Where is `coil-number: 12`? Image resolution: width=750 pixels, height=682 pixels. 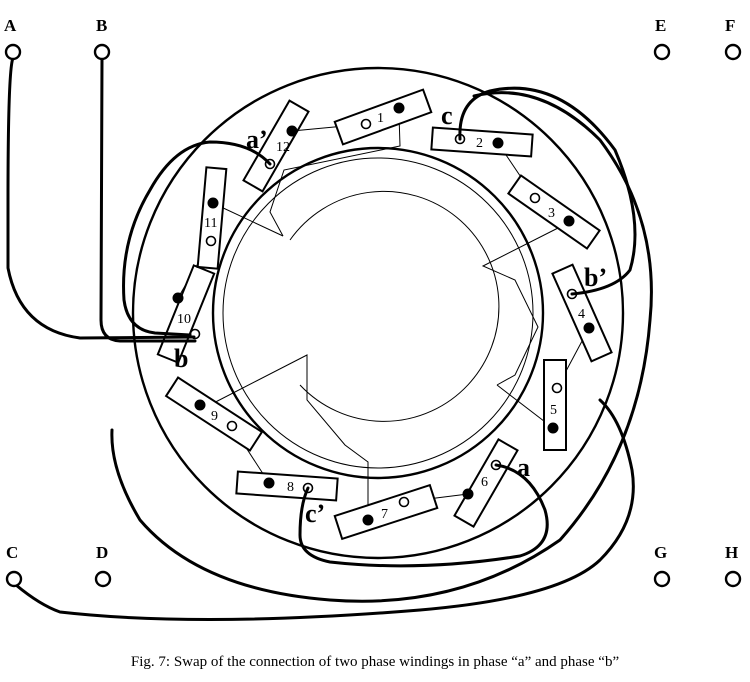
coil-number: 12 is located at coordinates (283, 147).